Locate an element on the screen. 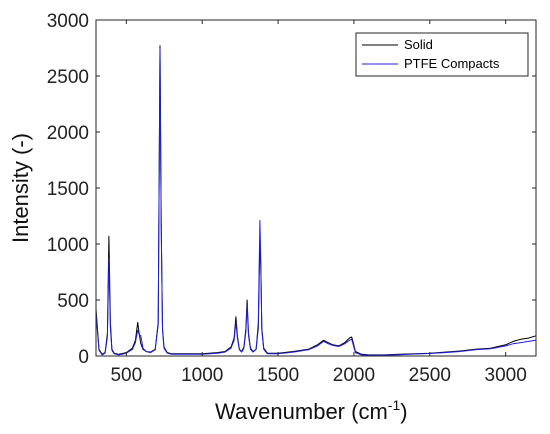 Image resolution: width=550 pixels, height=434 pixels. y-tick-label: 2500 is located at coordinates (68, 77).